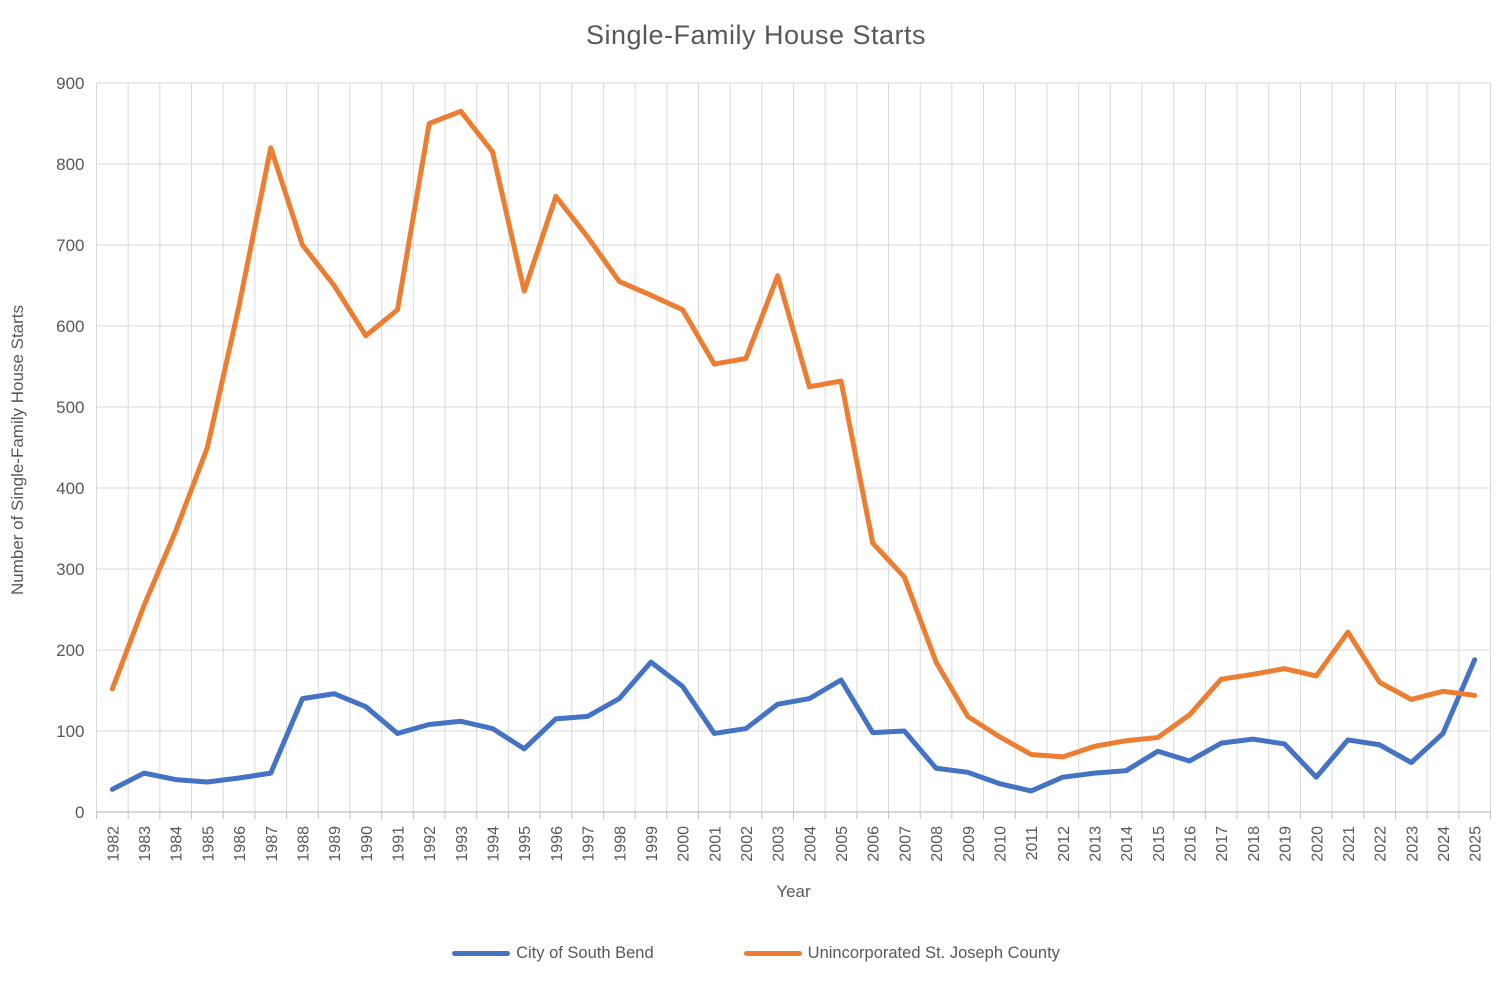 Image resolution: width=1512 pixels, height=994 pixels. What do you see at coordinates (933, 953) in the screenshot?
I see `legend-label-unincorporated-county: Unincorporated St. Joseph County` at bounding box center [933, 953].